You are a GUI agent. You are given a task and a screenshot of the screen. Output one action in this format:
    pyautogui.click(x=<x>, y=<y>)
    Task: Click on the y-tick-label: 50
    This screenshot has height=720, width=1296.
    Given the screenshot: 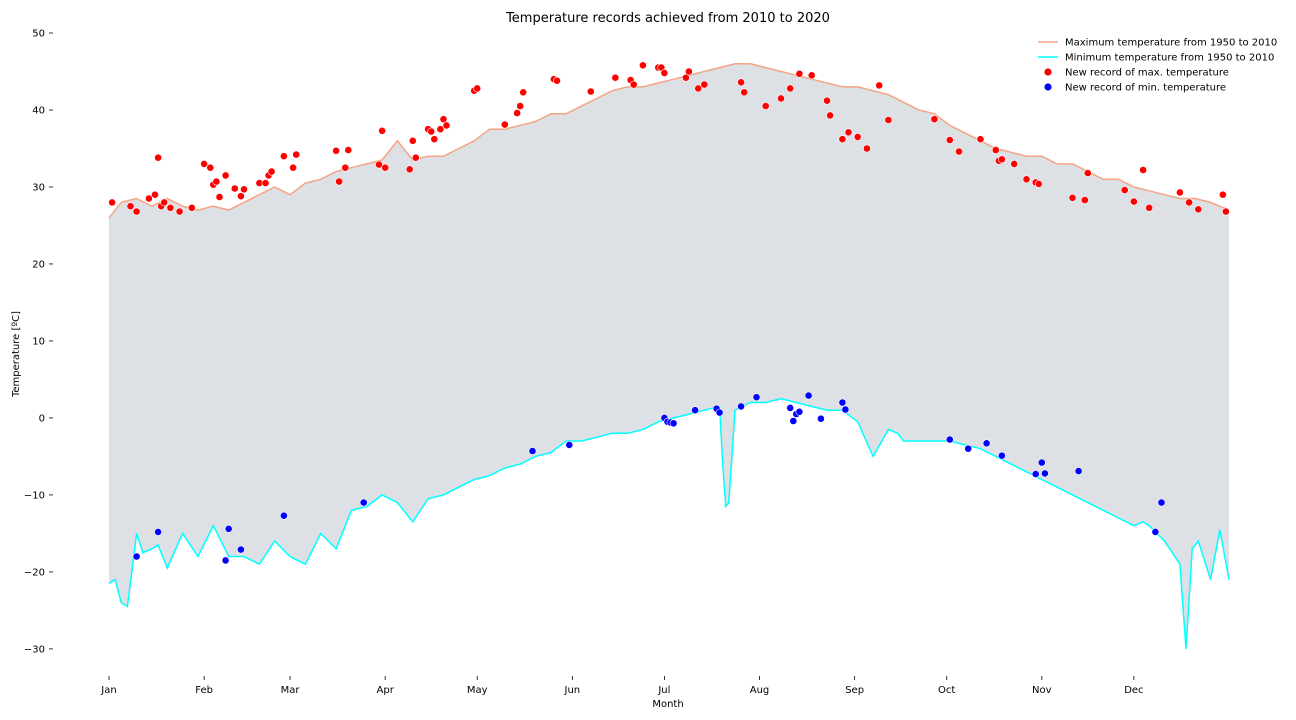 What is the action you would take?
    pyautogui.click(x=38, y=34)
    